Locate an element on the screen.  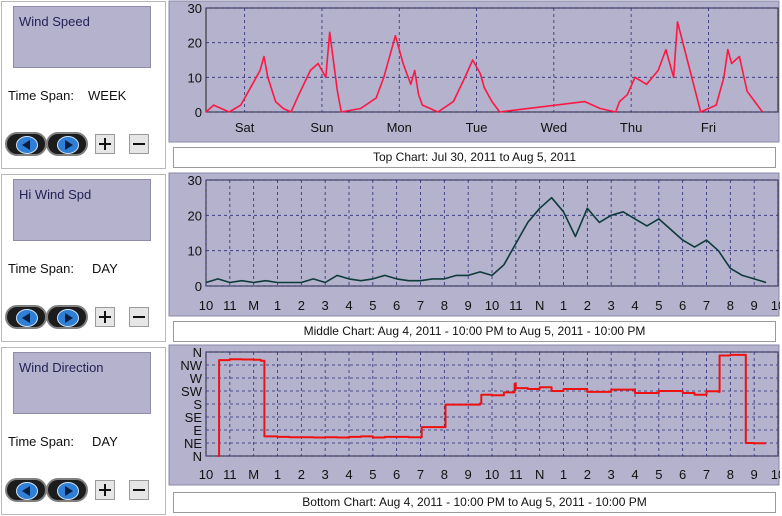
bottom-series-line is located at coordinates (492, 405).